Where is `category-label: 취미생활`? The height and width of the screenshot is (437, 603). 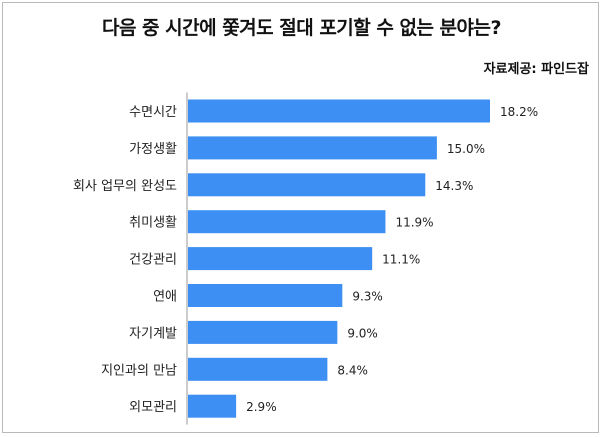
category-label: 취미생활 is located at coordinates (153, 223).